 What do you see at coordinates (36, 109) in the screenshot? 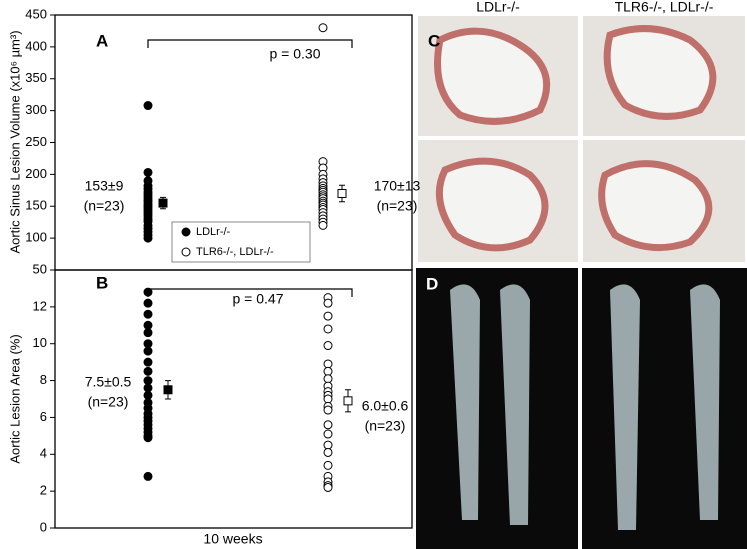
I see `y-tick-label: 300` at bounding box center [36, 109].